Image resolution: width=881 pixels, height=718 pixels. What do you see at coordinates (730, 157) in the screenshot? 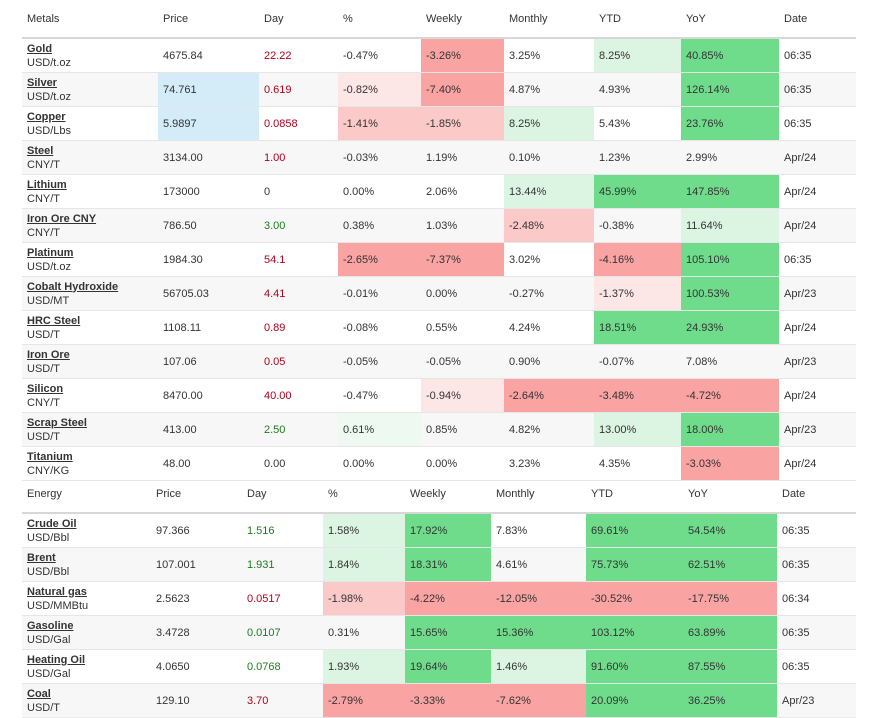
I see `yoy-cell: 2.99%` at bounding box center [730, 157].